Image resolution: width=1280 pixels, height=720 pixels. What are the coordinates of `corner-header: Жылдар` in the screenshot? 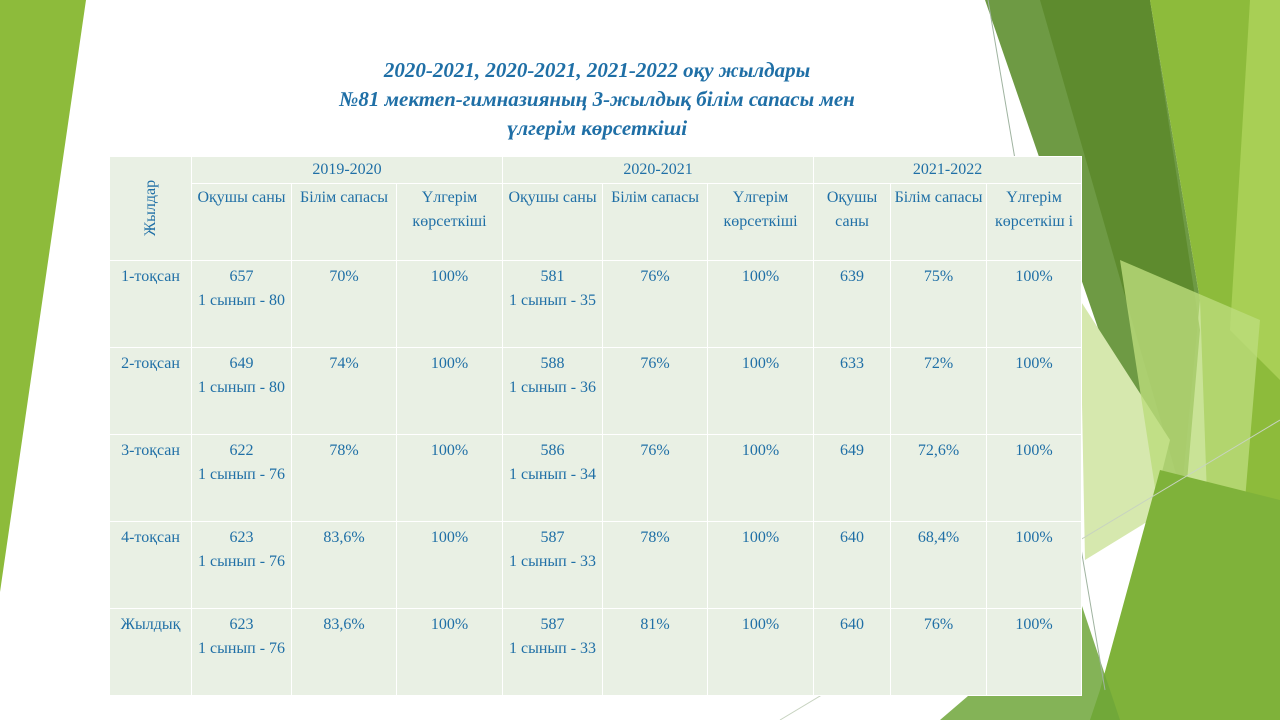 It's located at (150, 208).